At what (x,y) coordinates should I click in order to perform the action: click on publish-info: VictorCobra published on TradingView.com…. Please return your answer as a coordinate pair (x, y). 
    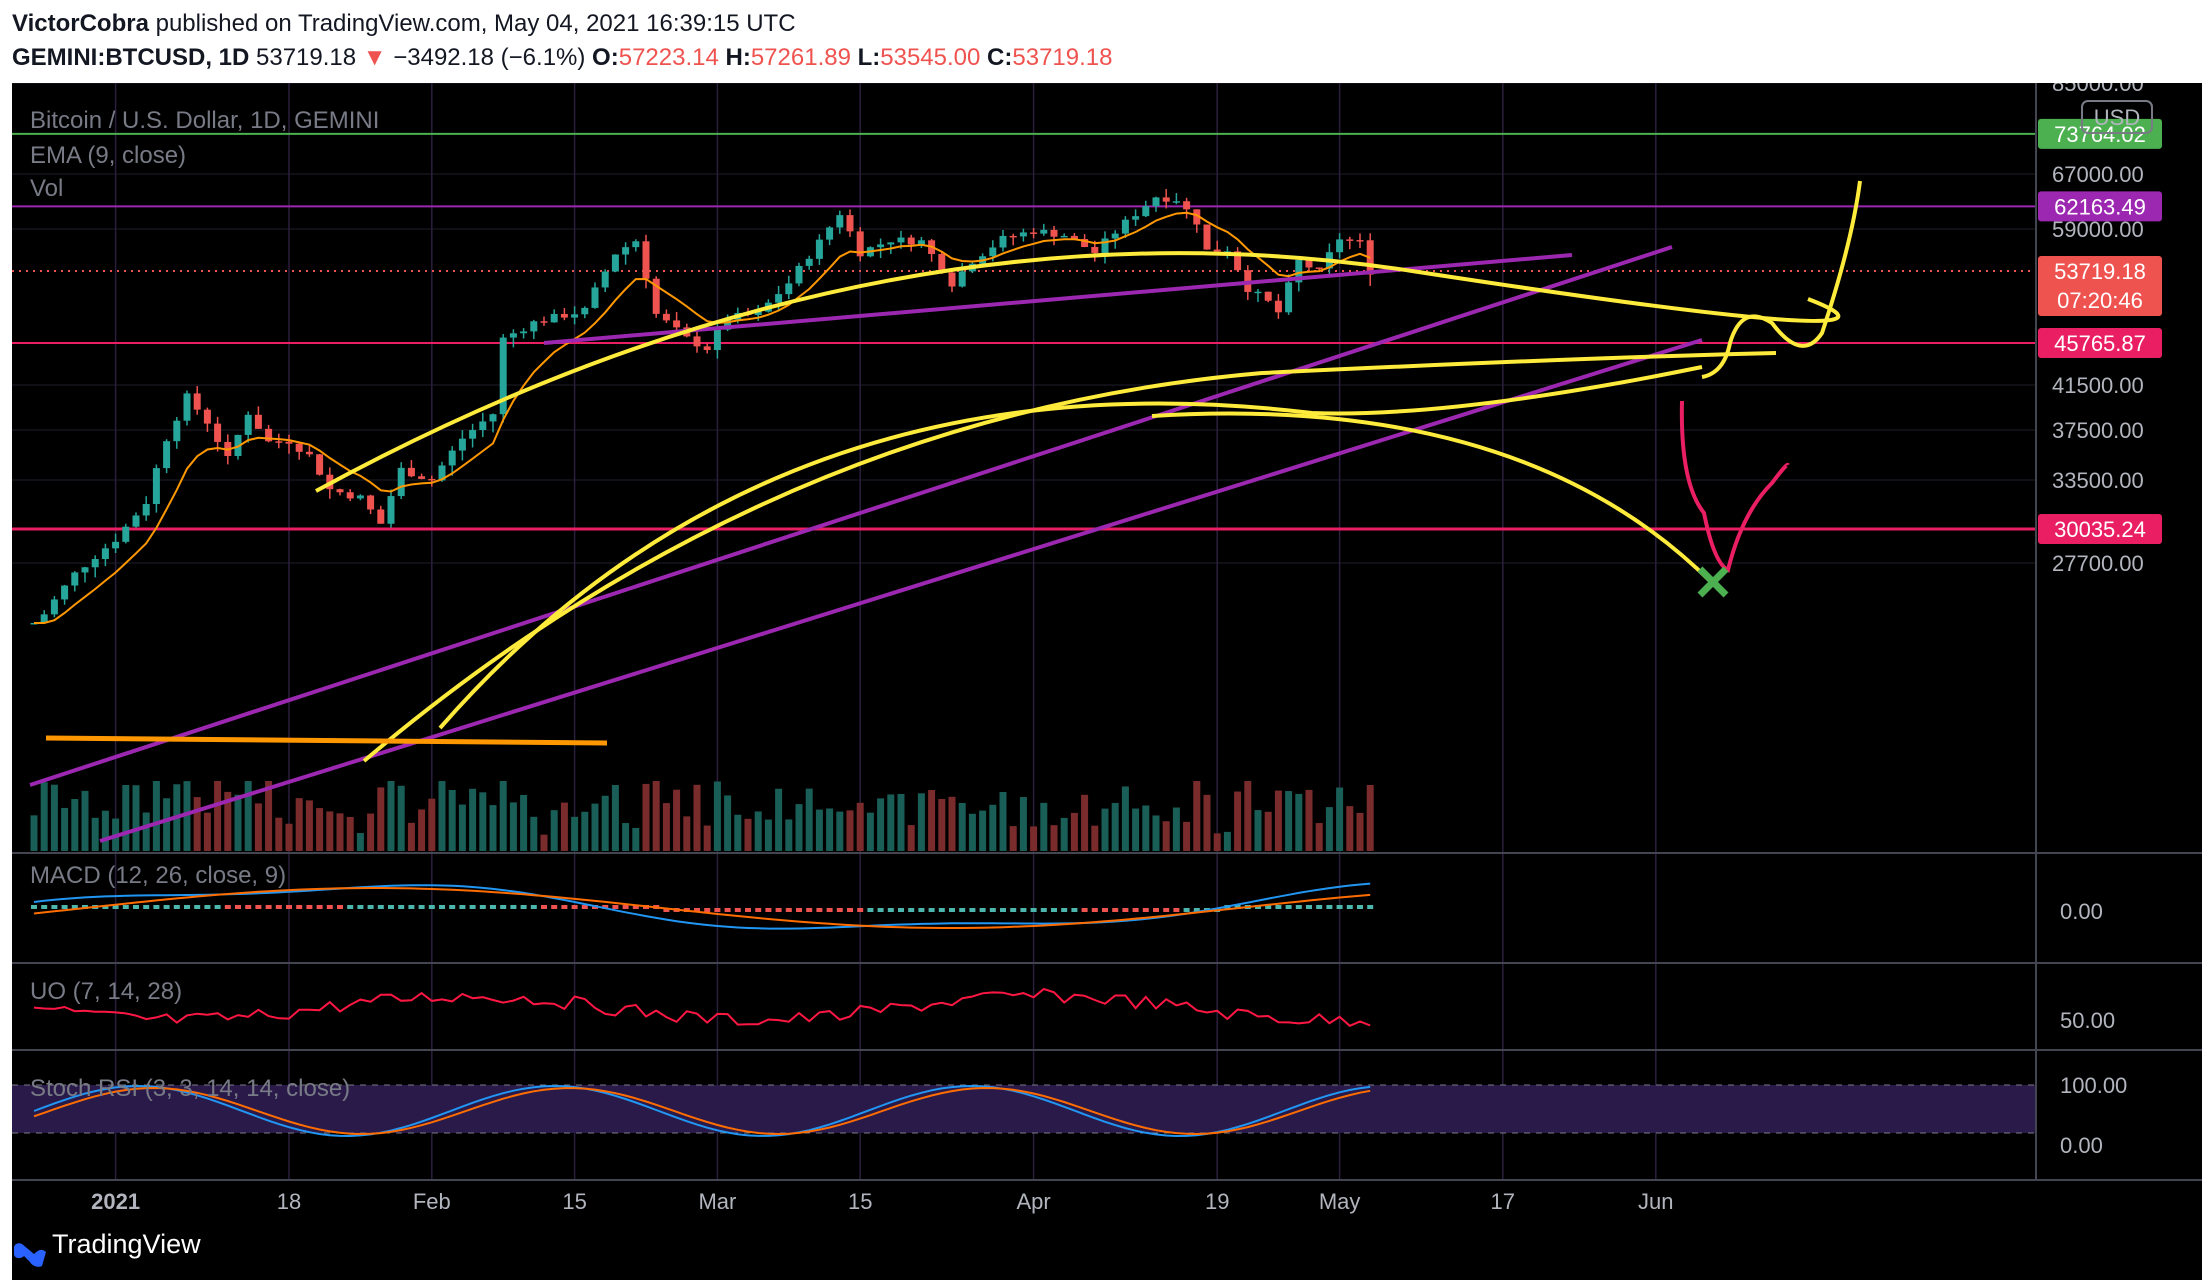
    Looking at the image, I should click on (404, 24).